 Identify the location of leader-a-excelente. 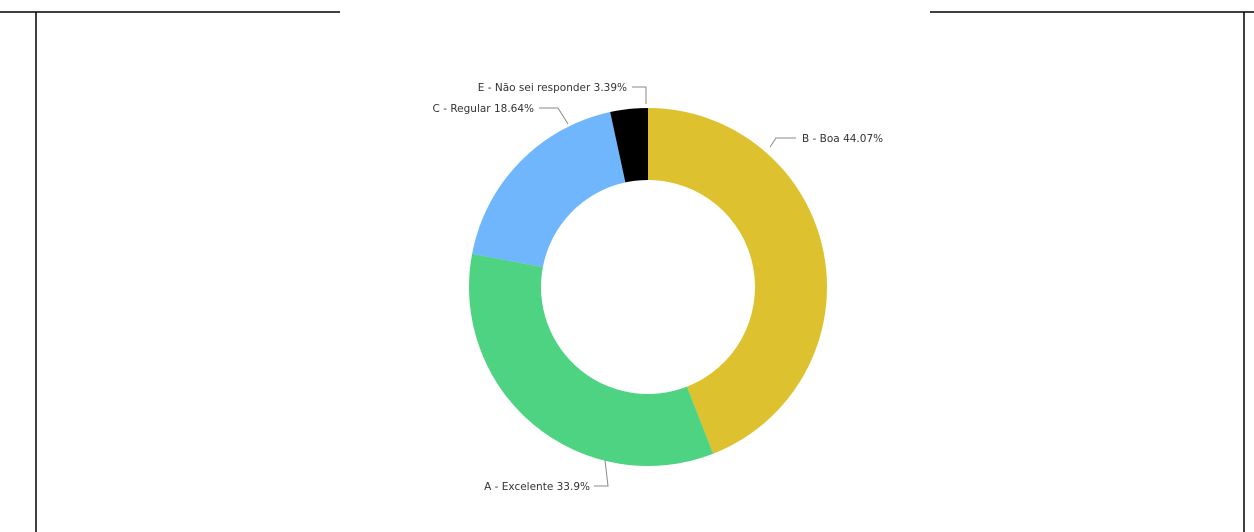
(601, 473).